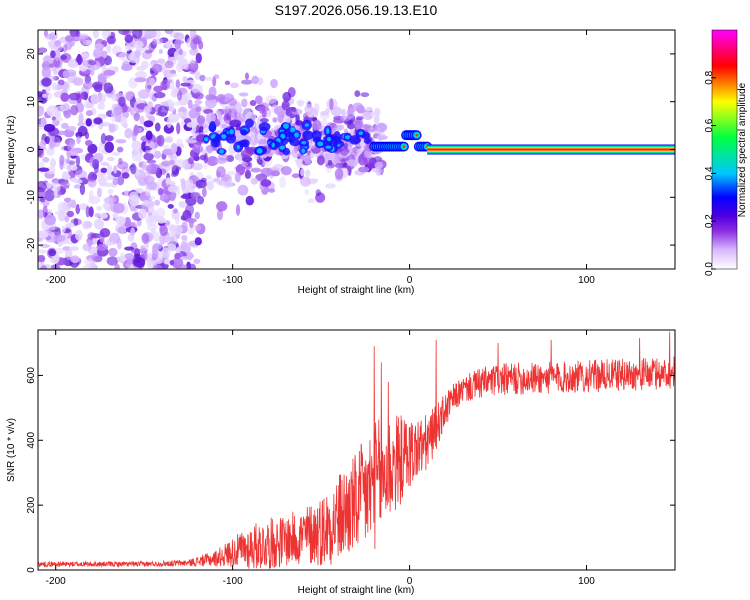 This screenshot has height=600, width=750. Describe the element at coordinates (233, 581) in the screenshot. I see `x-tick-label: -100` at that location.